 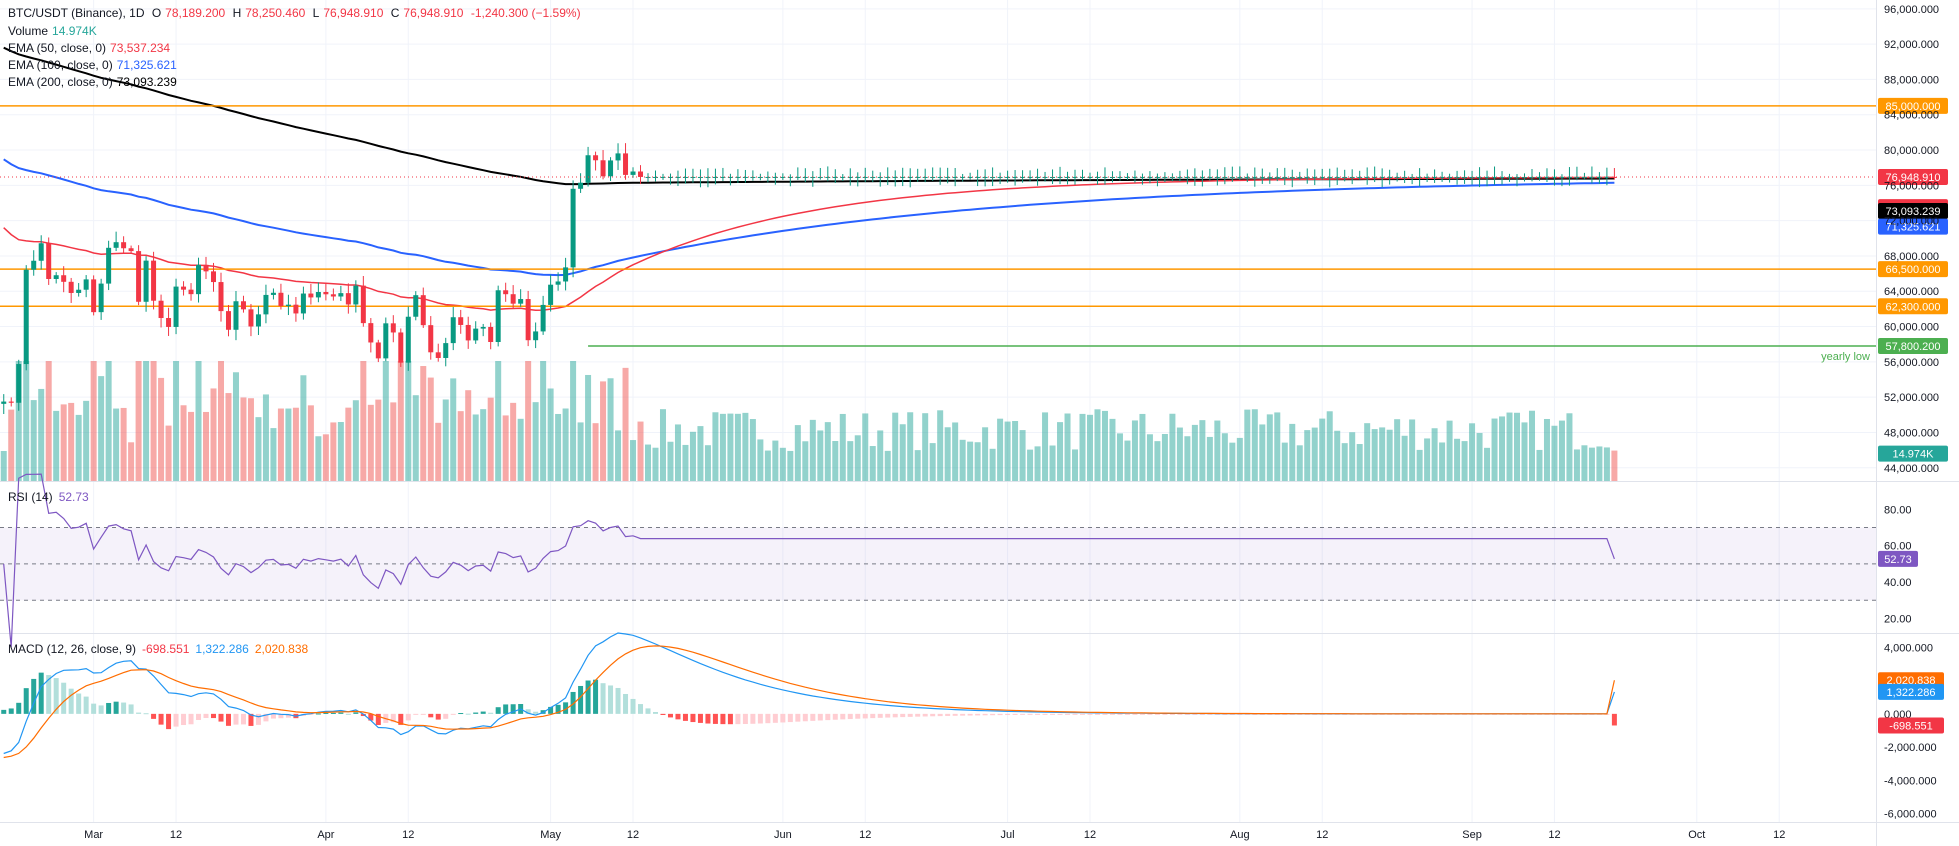 I want to click on rsi-legend: RSI (14) 52.73, so click(x=48, y=497).